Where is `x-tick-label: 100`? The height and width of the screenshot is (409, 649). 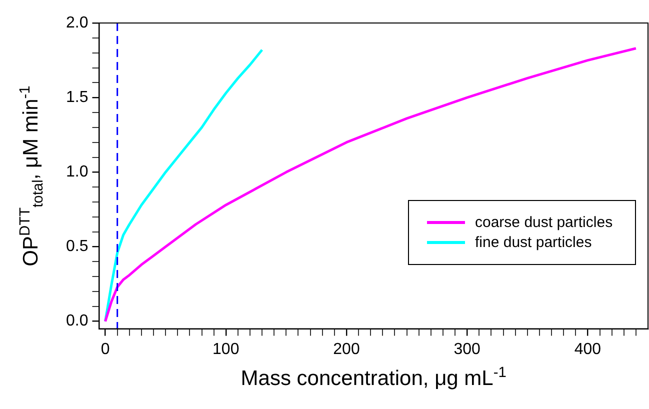
x-tick-label: 100 is located at coordinates (226, 349).